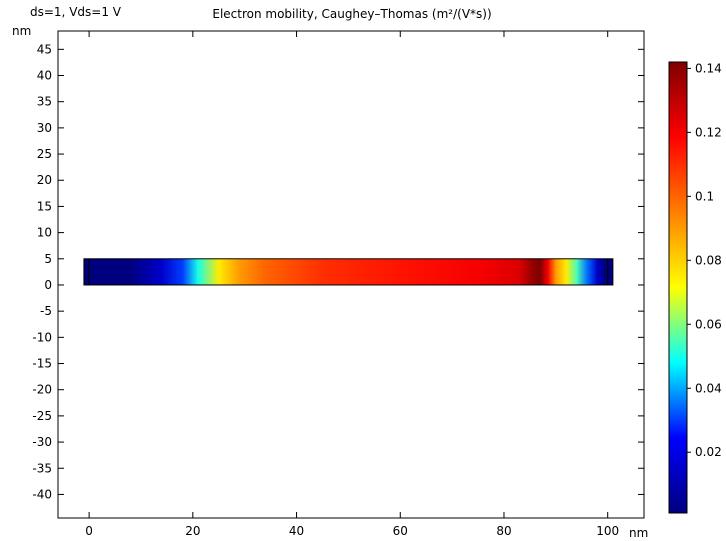 The image size is (726, 541). I want to click on x-unit-label: nm, so click(638, 533).